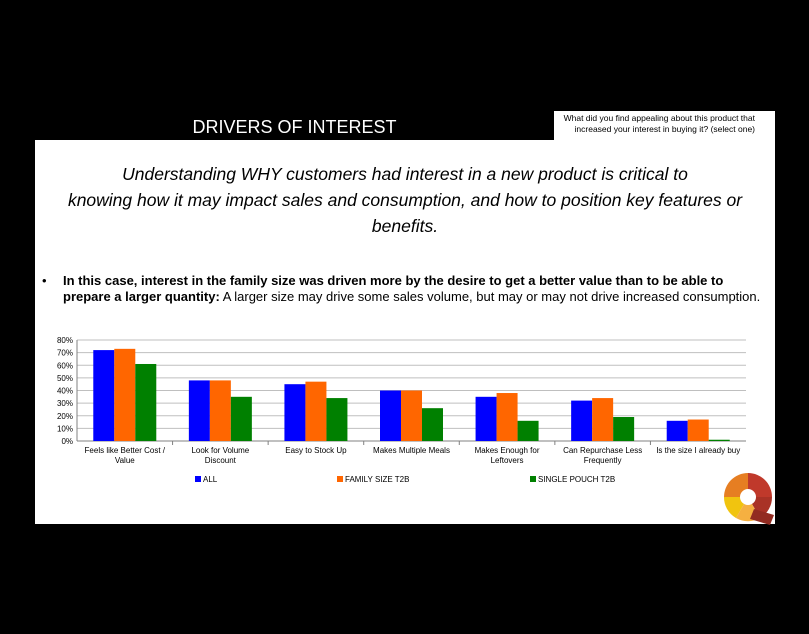 This screenshot has height=634, width=809. What do you see at coordinates (221, 460) in the screenshot?
I see `x-tick-label: Discount` at bounding box center [221, 460].